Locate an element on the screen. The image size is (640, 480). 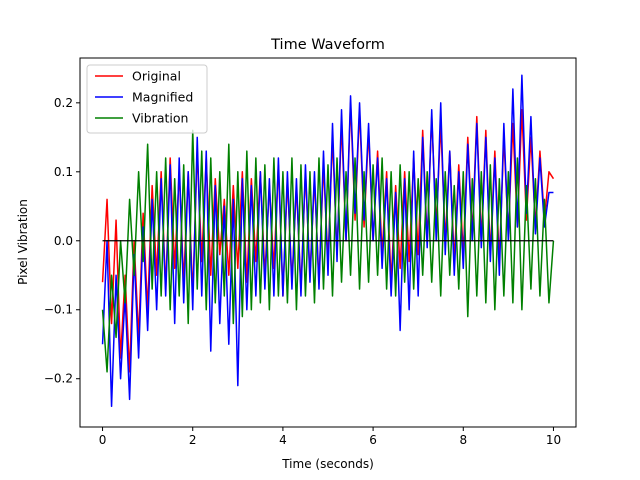
x-tick-label: 8 is located at coordinates (463, 440).